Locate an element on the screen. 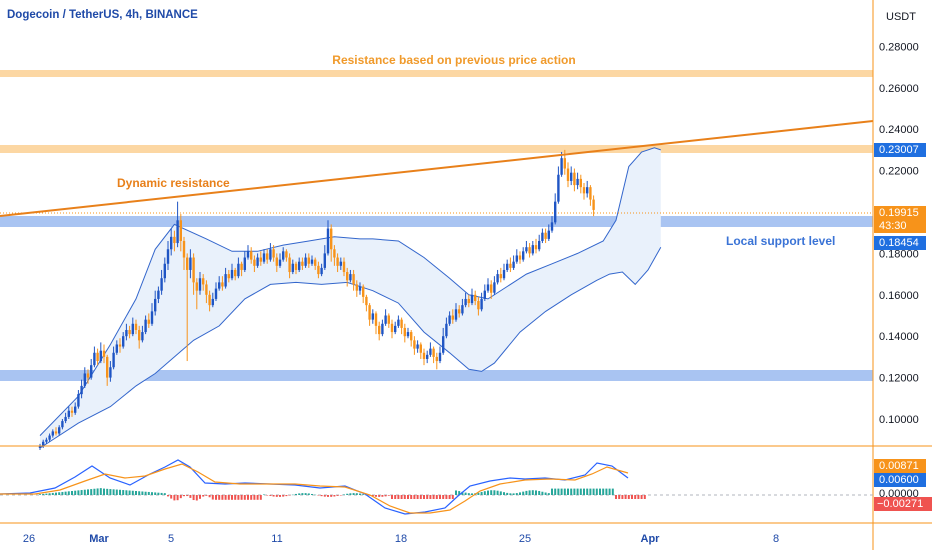 Image resolution: width=932 pixels, height=550 pixels. time-tick-label: 11 is located at coordinates (276, 539).